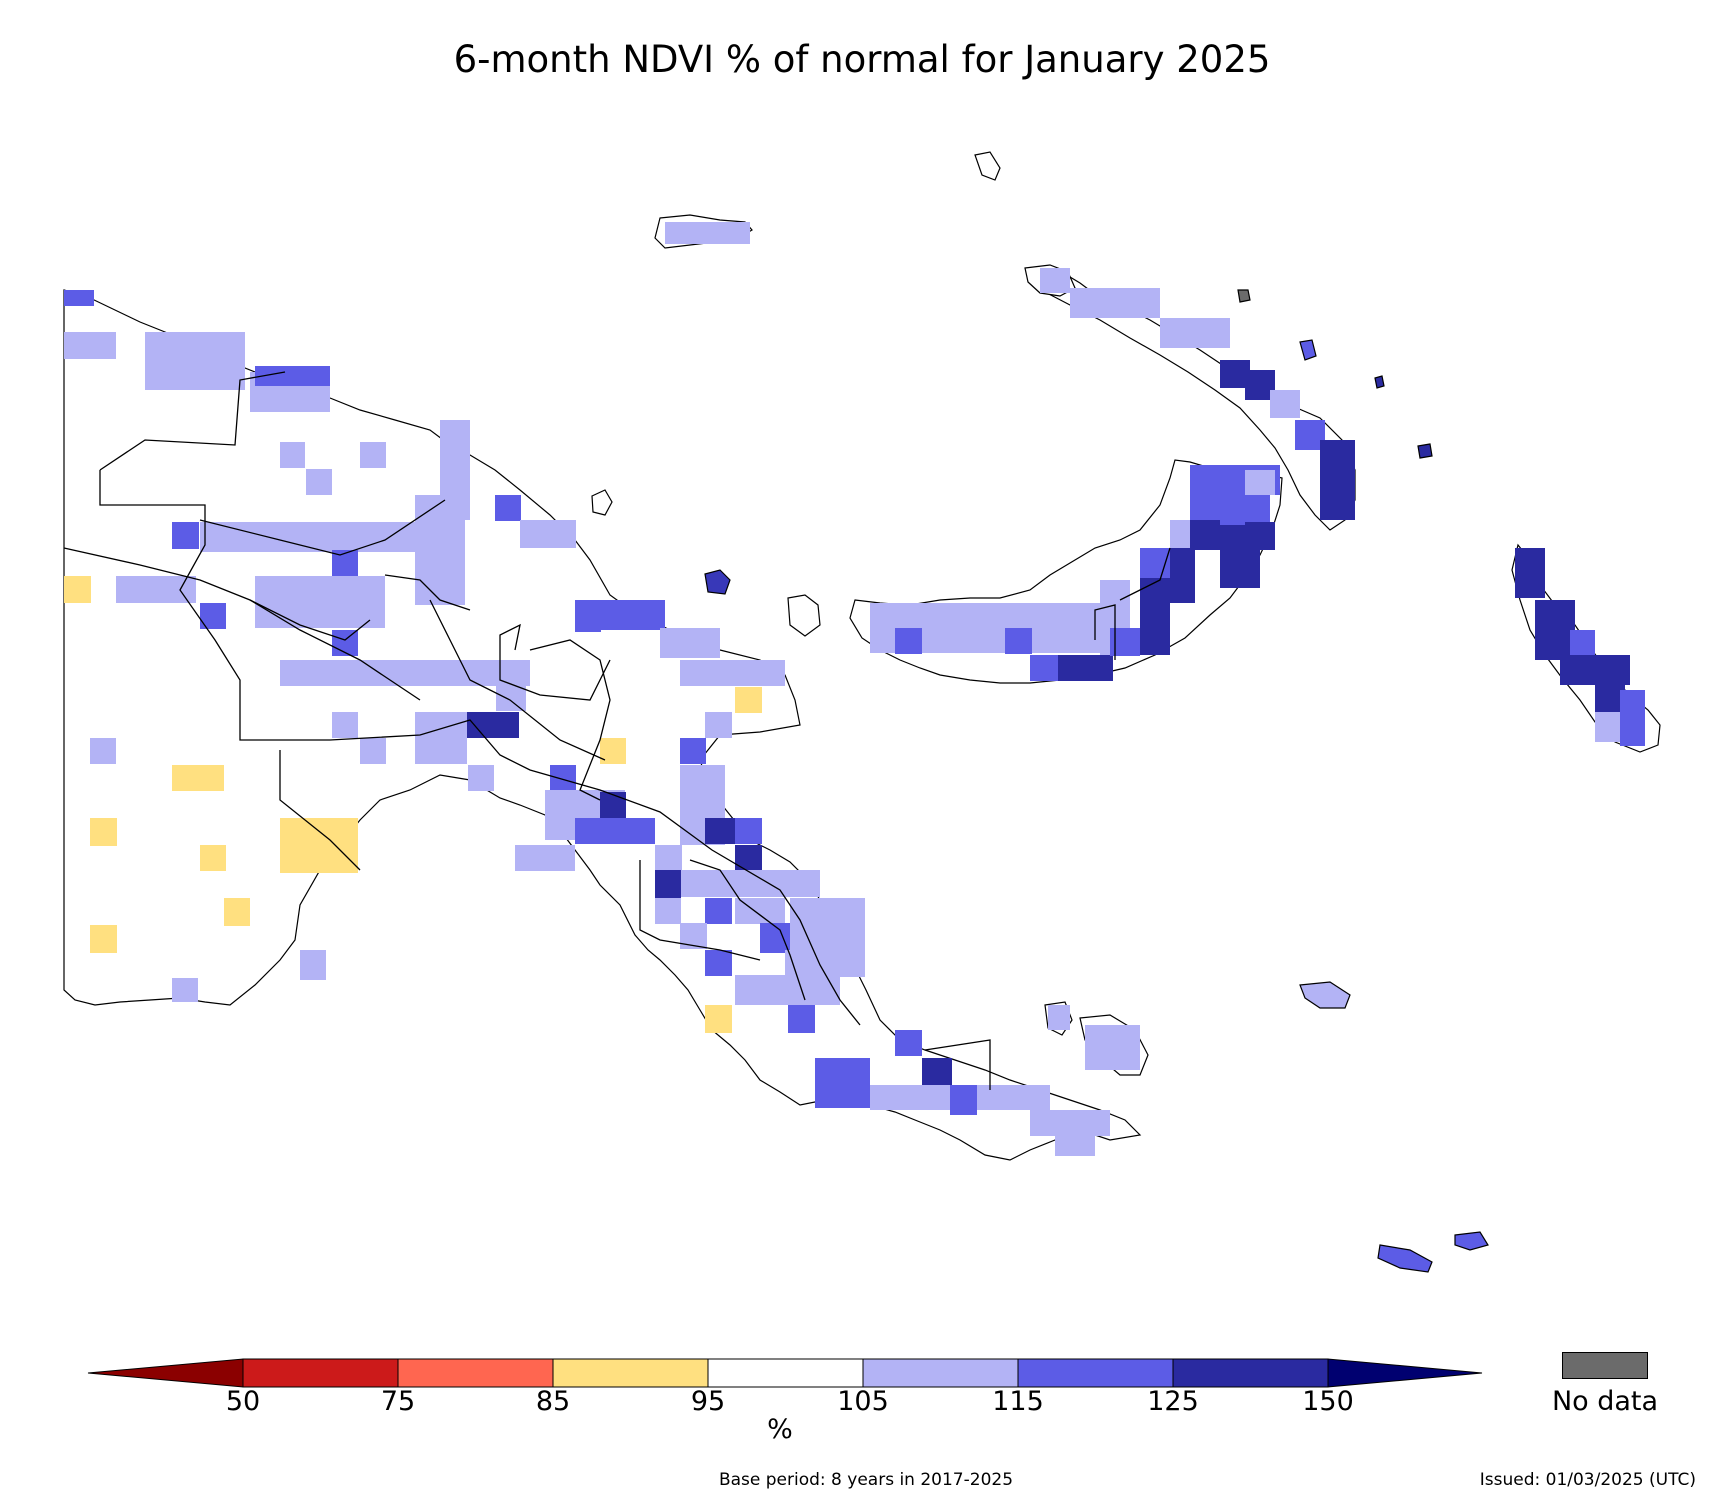  I want to click on issued-date-note: Issued: 01/03/2025 (UTC), so click(1587, 1480).